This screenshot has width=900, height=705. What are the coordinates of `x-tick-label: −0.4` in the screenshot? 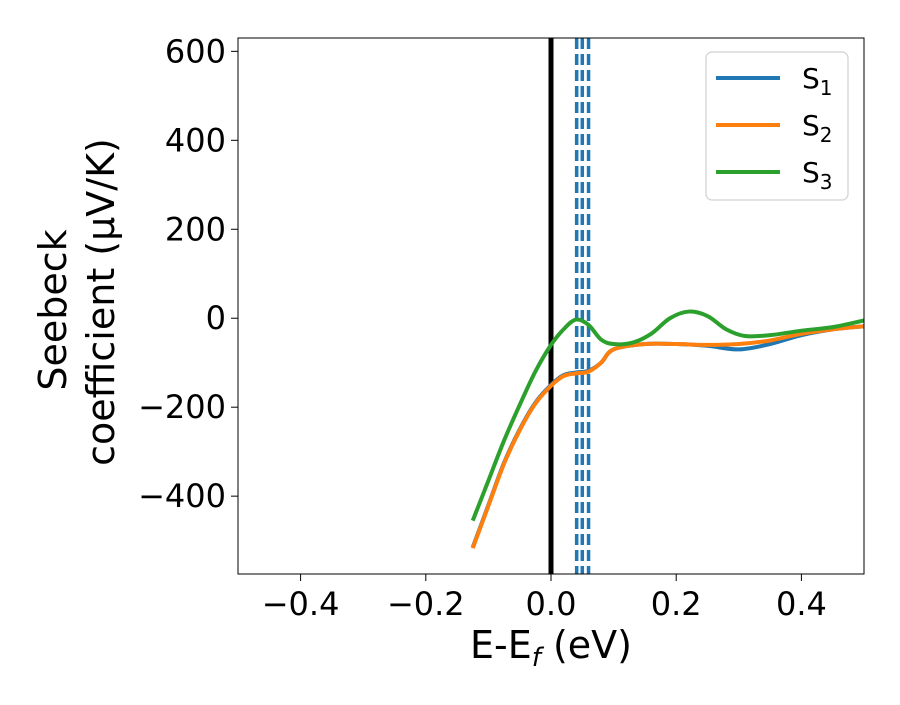 It's located at (301, 604).